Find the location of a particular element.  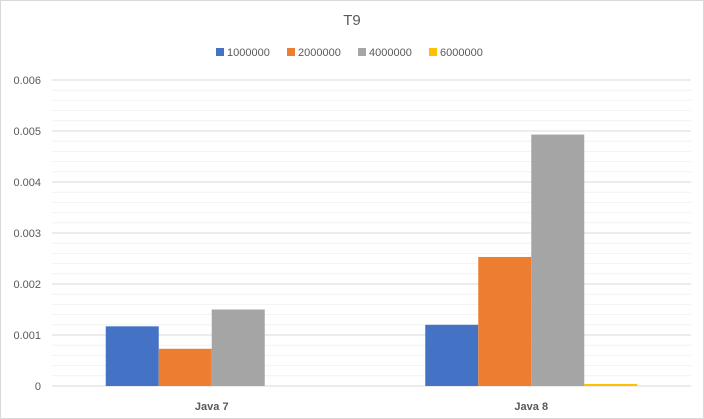

y-tick-label: 0.003 is located at coordinates (27, 234).